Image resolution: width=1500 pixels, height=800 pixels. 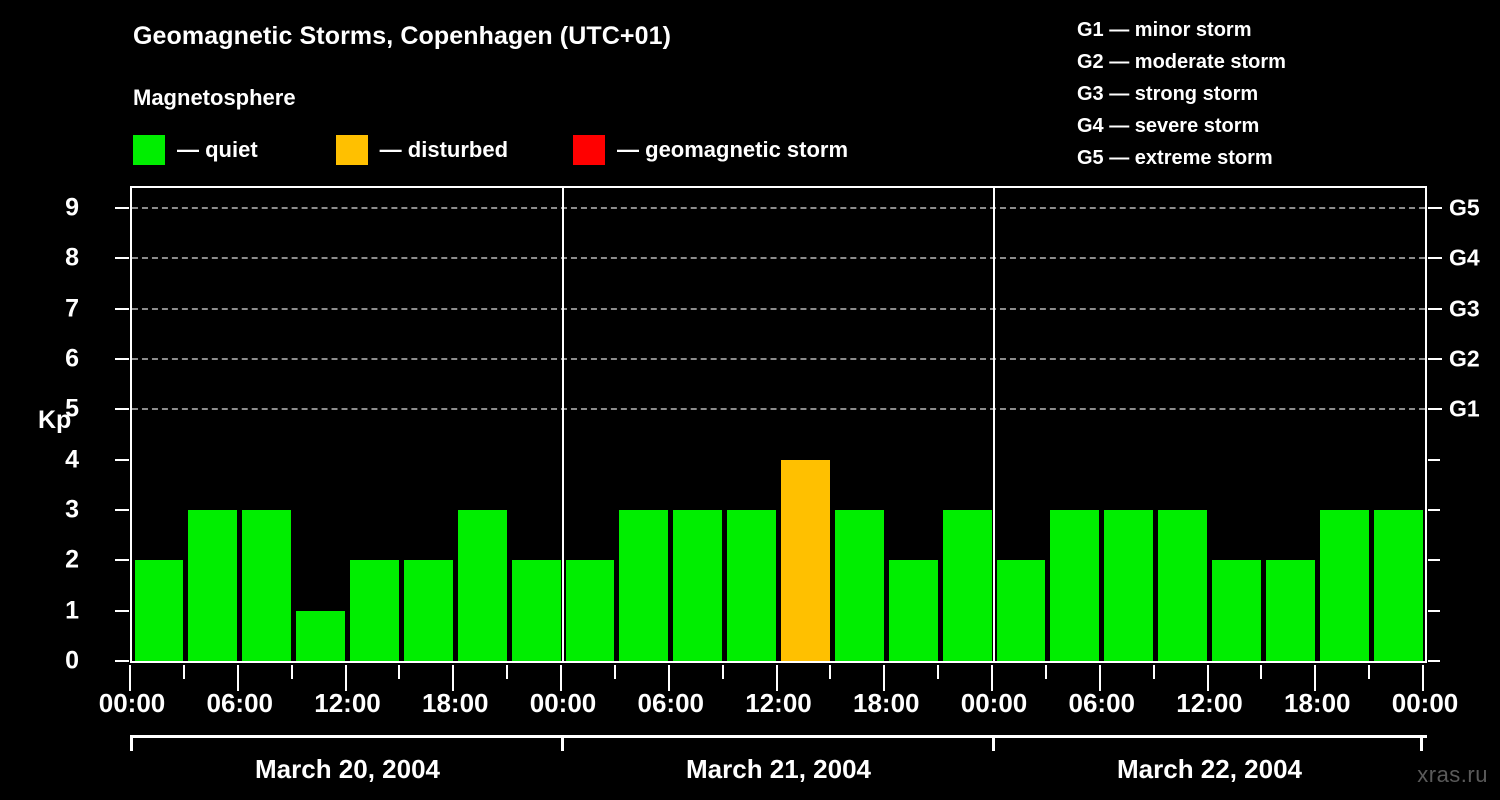 What do you see at coordinates (351, 150) in the screenshot?
I see `disturbed-color-swatch` at bounding box center [351, 150].